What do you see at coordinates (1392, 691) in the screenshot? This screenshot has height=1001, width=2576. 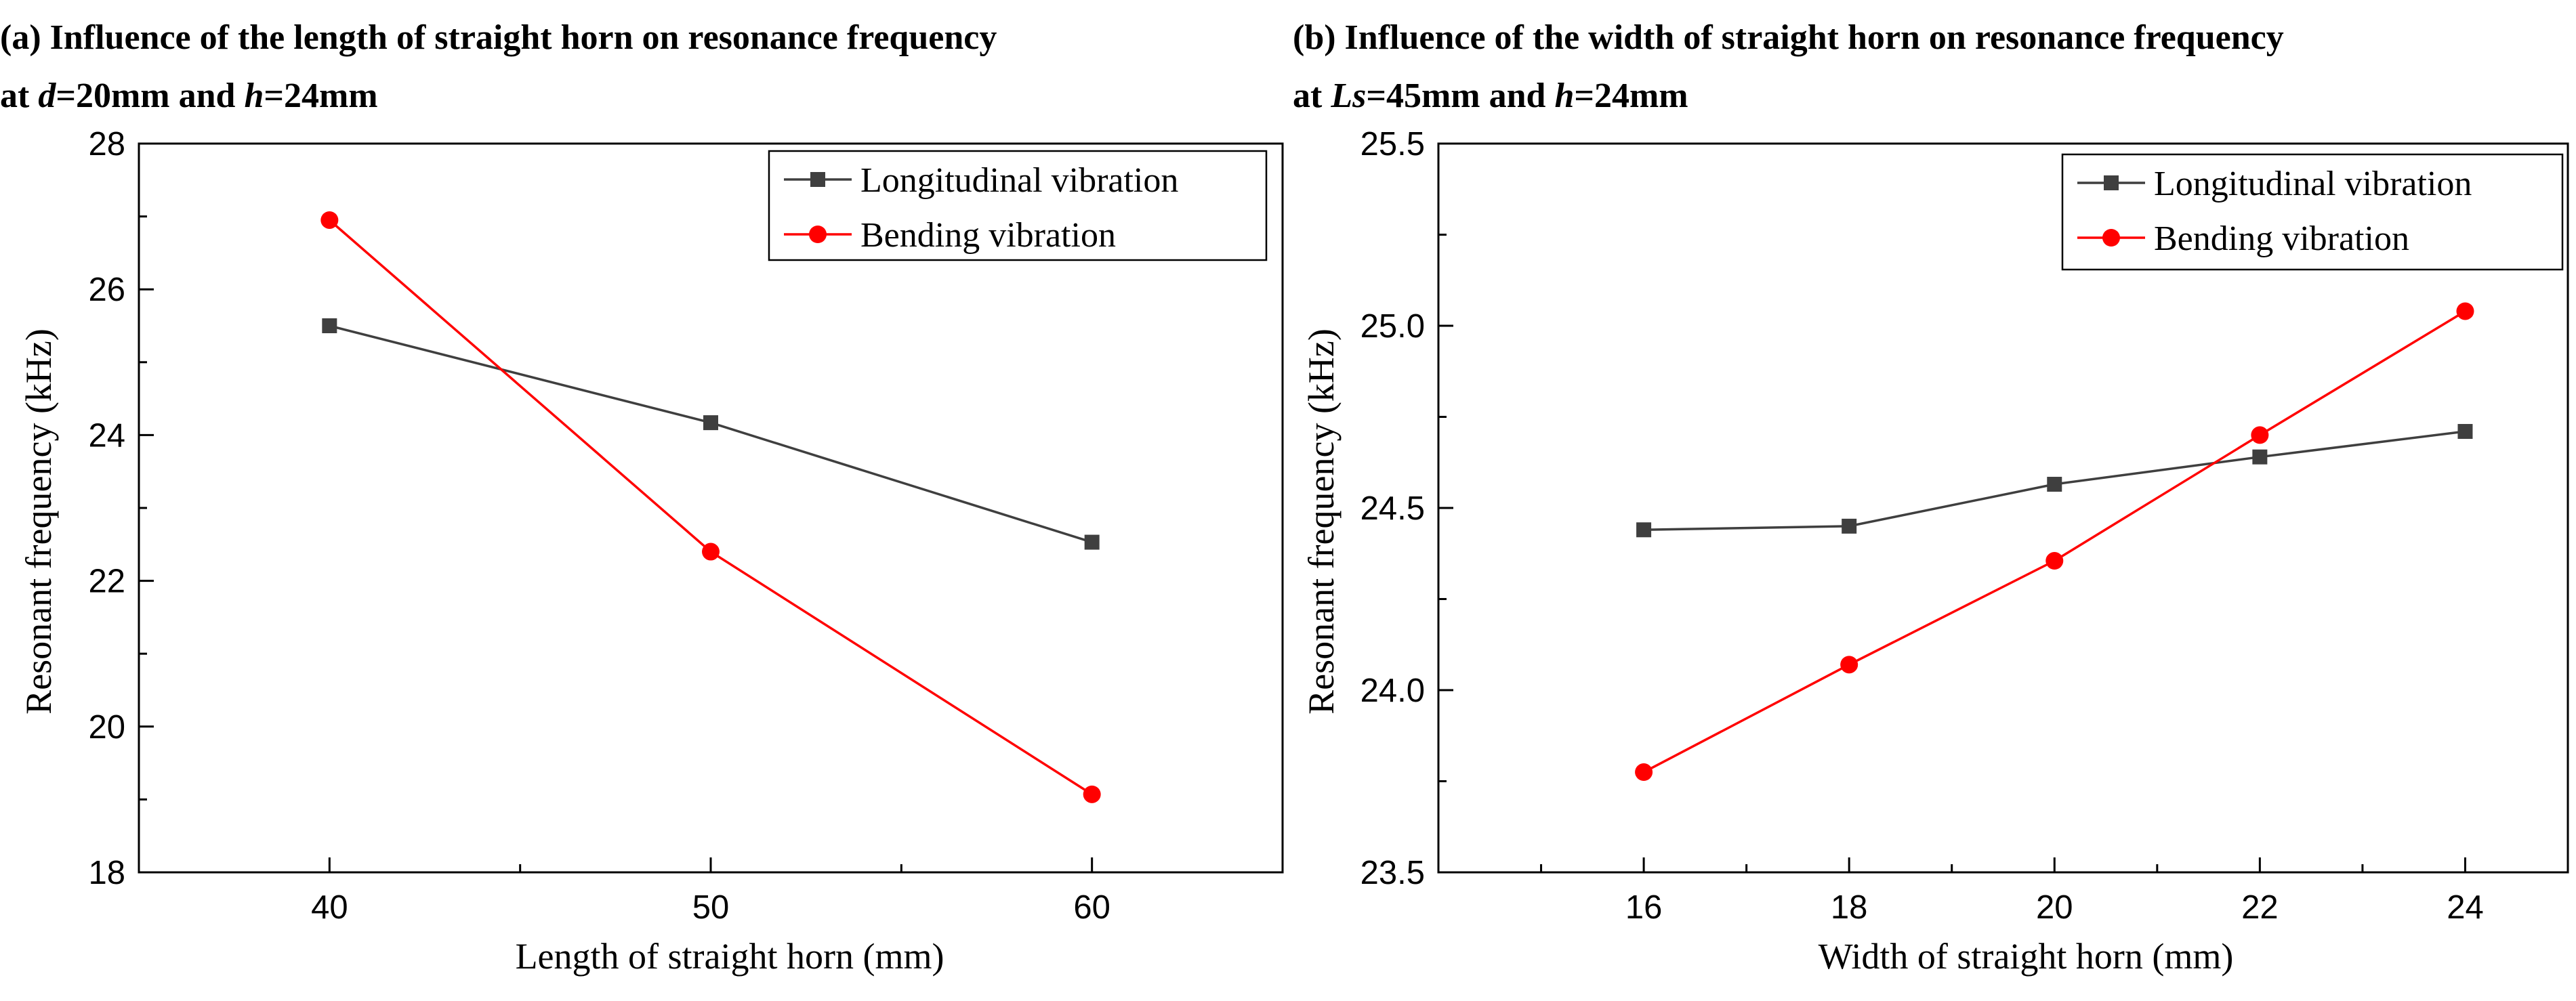 I see `y-tick-label: 24.0` at bounding box center [1392, 691].